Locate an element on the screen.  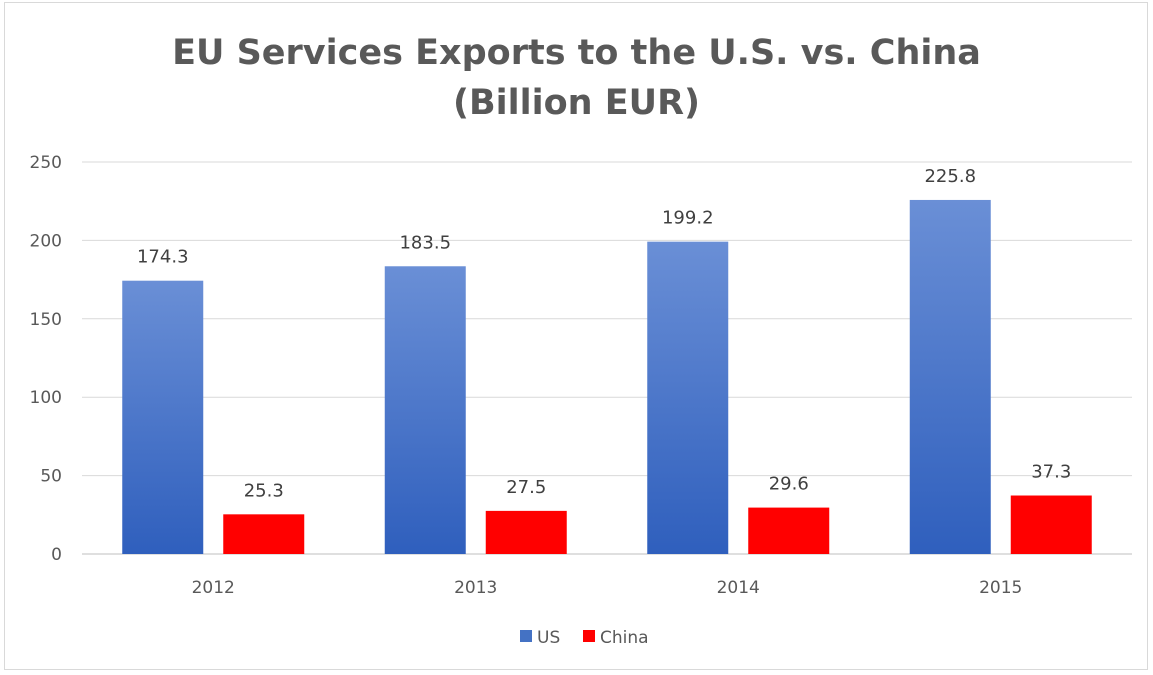
bar-us-2013 is located at coordinates (425, 410).